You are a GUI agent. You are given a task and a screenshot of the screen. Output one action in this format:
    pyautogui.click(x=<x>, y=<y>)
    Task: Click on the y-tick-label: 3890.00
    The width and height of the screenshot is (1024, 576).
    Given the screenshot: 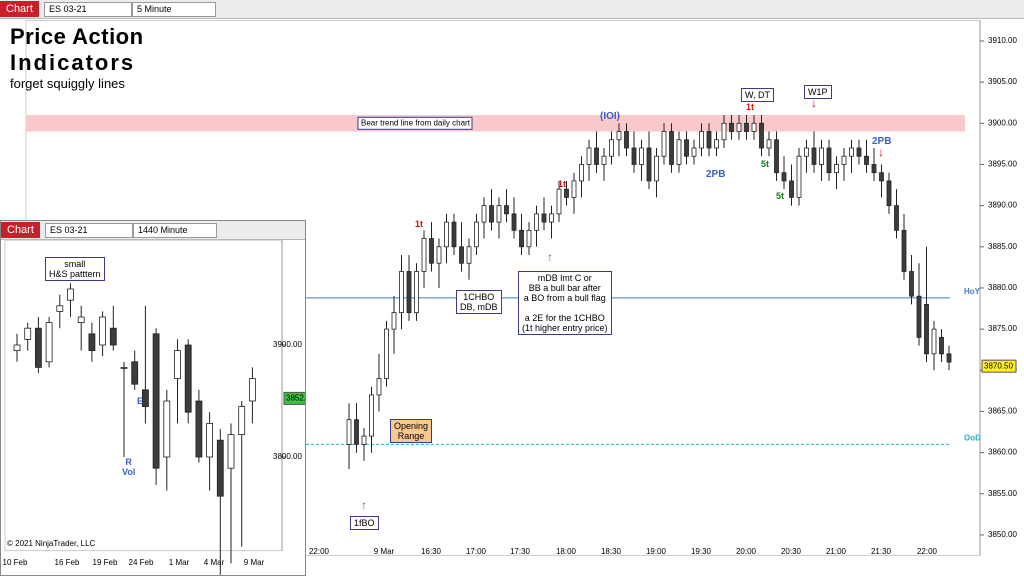 What is the action you would take?
    pyautogui.click(x=1002, y=205)
    